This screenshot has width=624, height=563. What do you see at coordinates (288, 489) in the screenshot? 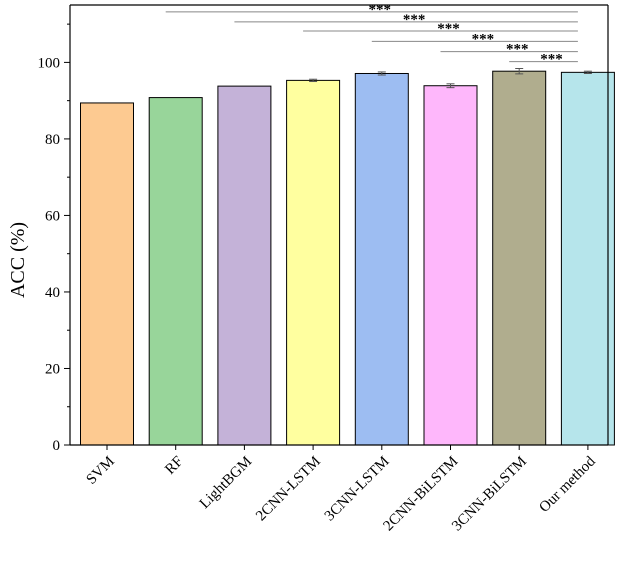
I see `x-tick-label-2cnn-lstm: 2CNN-LSTM` at bounding box center [288, 489].